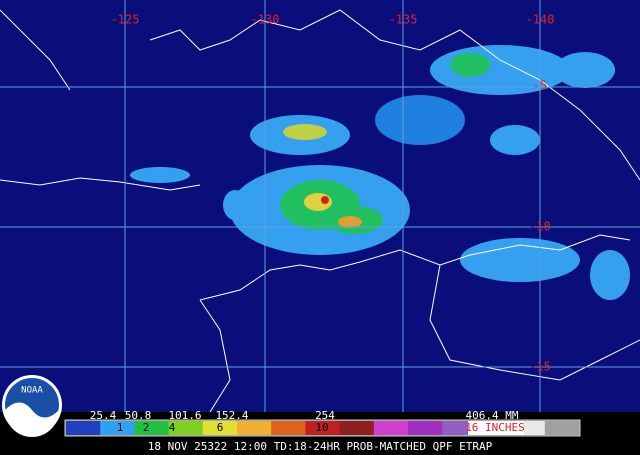 The height and width of the screenshot is (455, 640). Describe the element at coordinates (403, 20) in the screenshot. I see `lon-label: -135` at that location.